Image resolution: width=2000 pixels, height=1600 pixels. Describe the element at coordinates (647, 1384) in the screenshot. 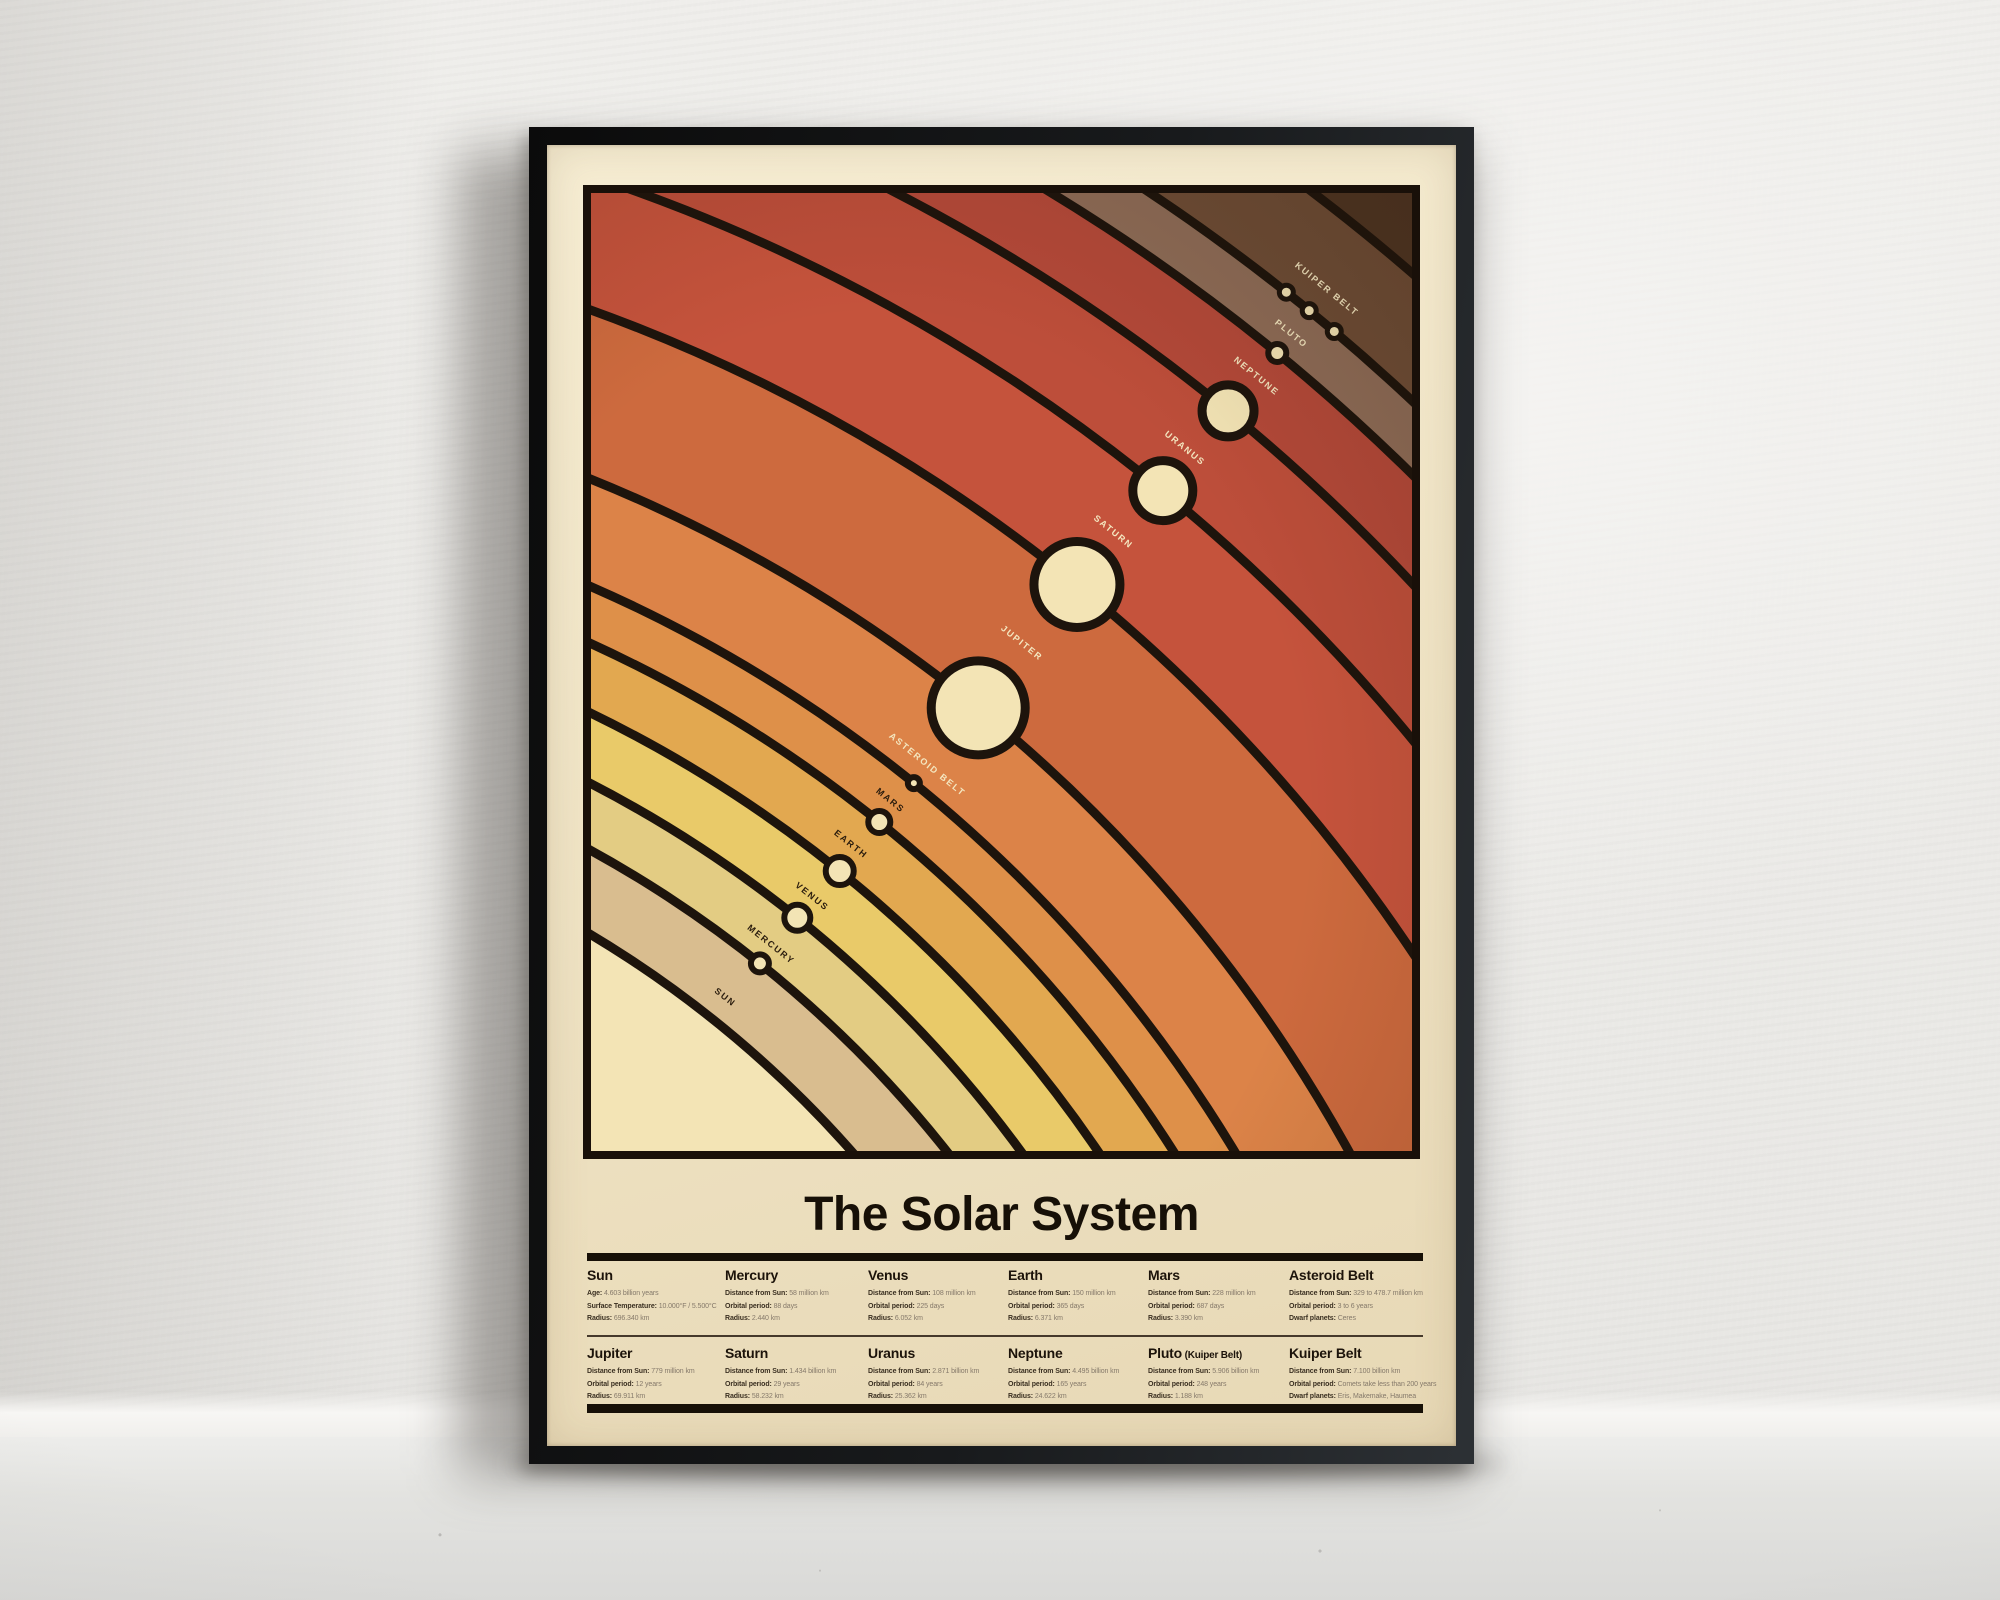

I see `fact-value: 12 years` at that location.